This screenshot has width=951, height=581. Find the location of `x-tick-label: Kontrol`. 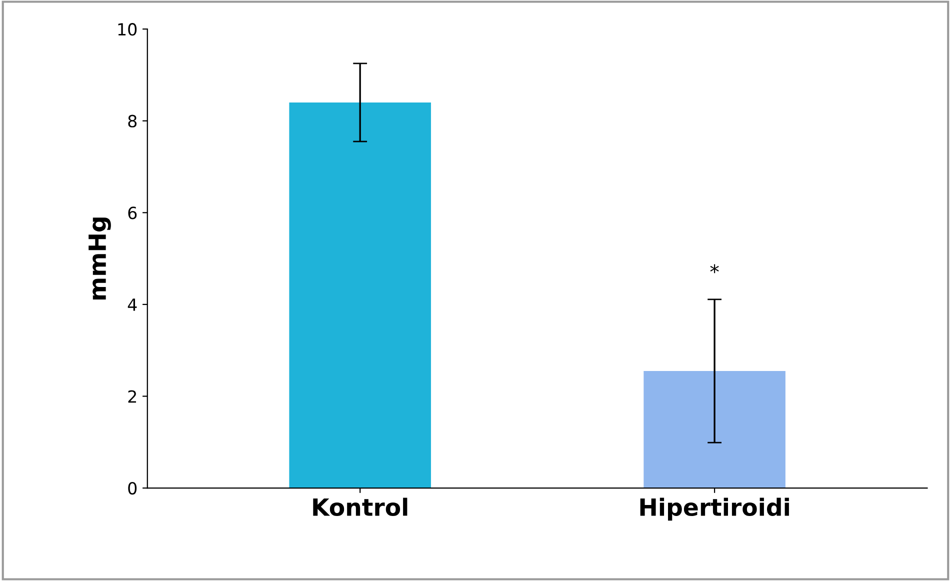

x-tick-label: Kontrol is located at coordinates (360, 507).